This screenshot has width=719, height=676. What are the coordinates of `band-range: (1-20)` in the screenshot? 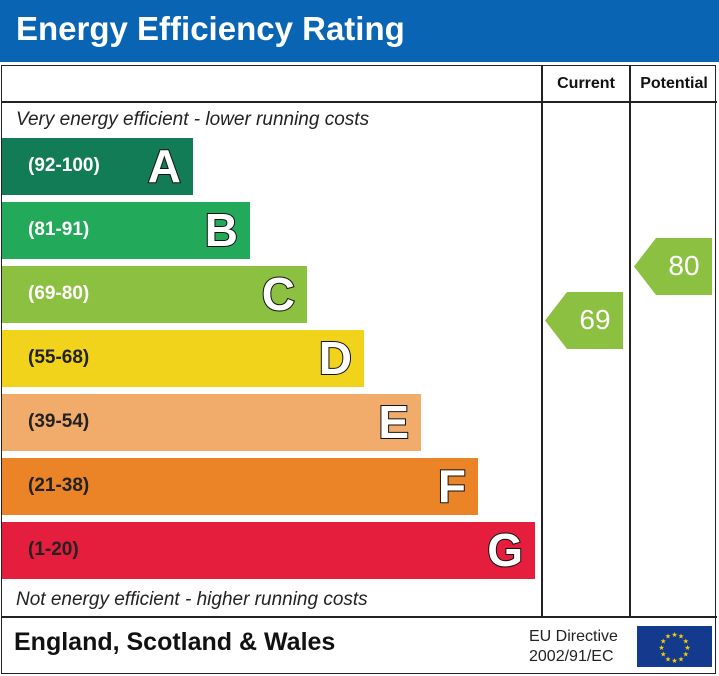 It's located at (53, 549).